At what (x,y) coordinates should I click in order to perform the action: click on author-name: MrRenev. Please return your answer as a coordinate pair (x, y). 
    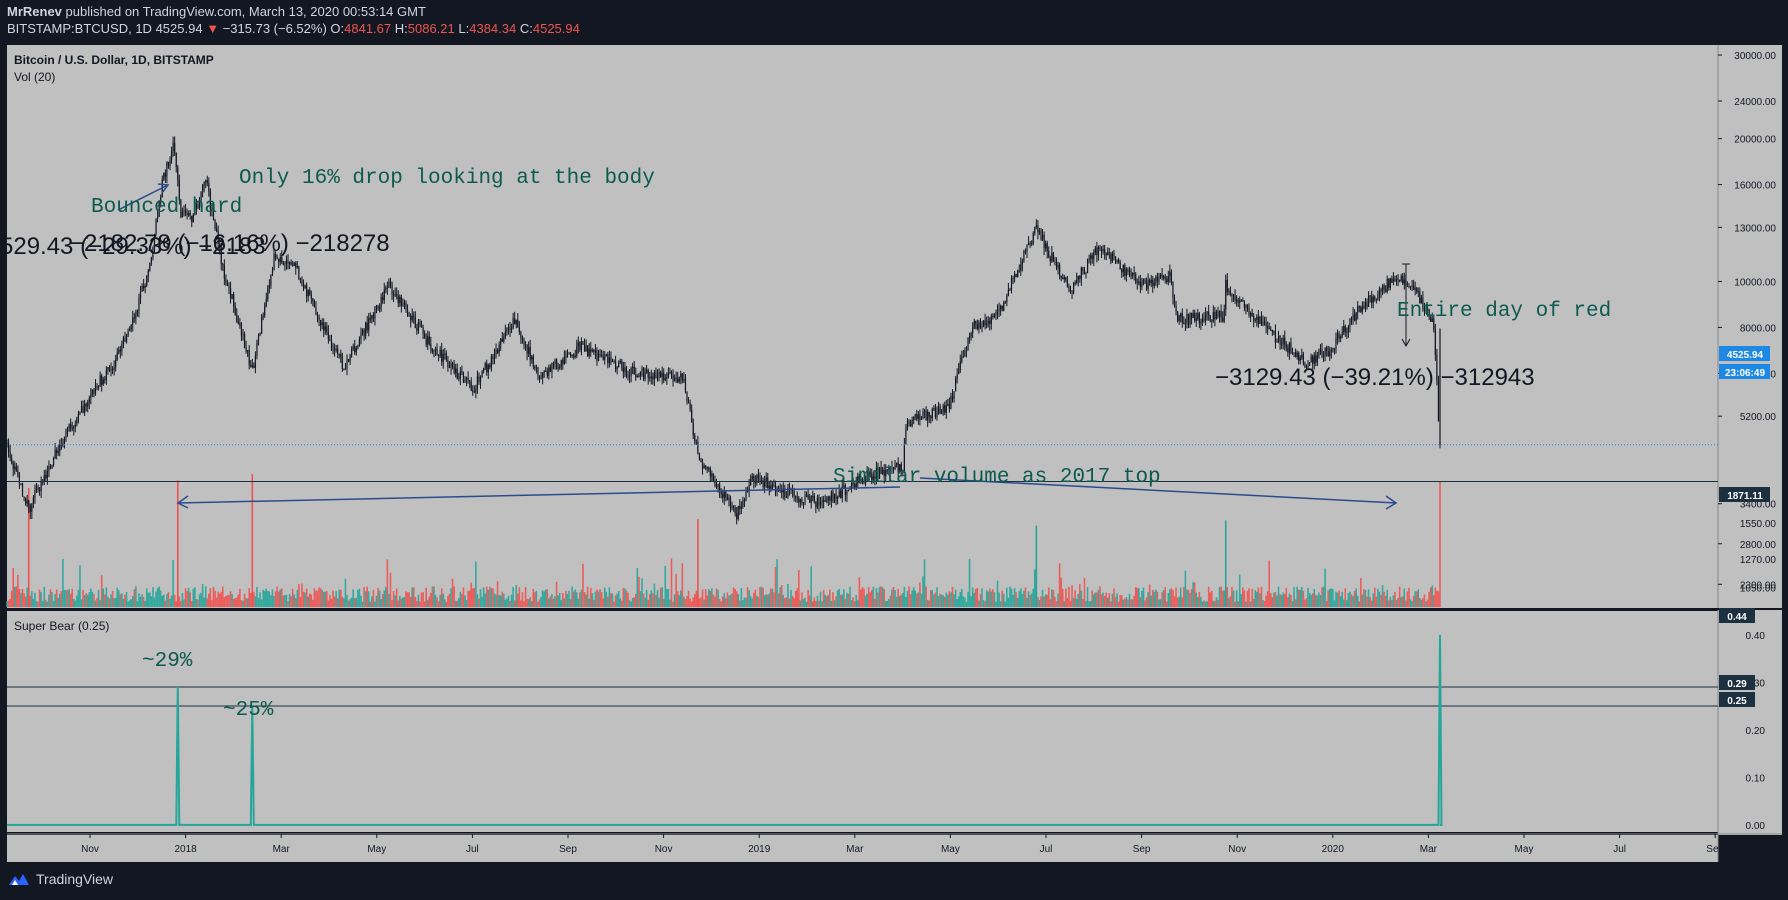
    Looking at the image, I should click on (34, 11).